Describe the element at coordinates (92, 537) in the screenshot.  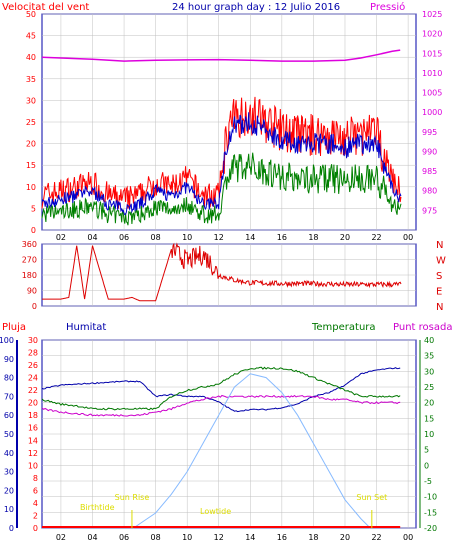
I see `x-tick-label: 04` at that location.